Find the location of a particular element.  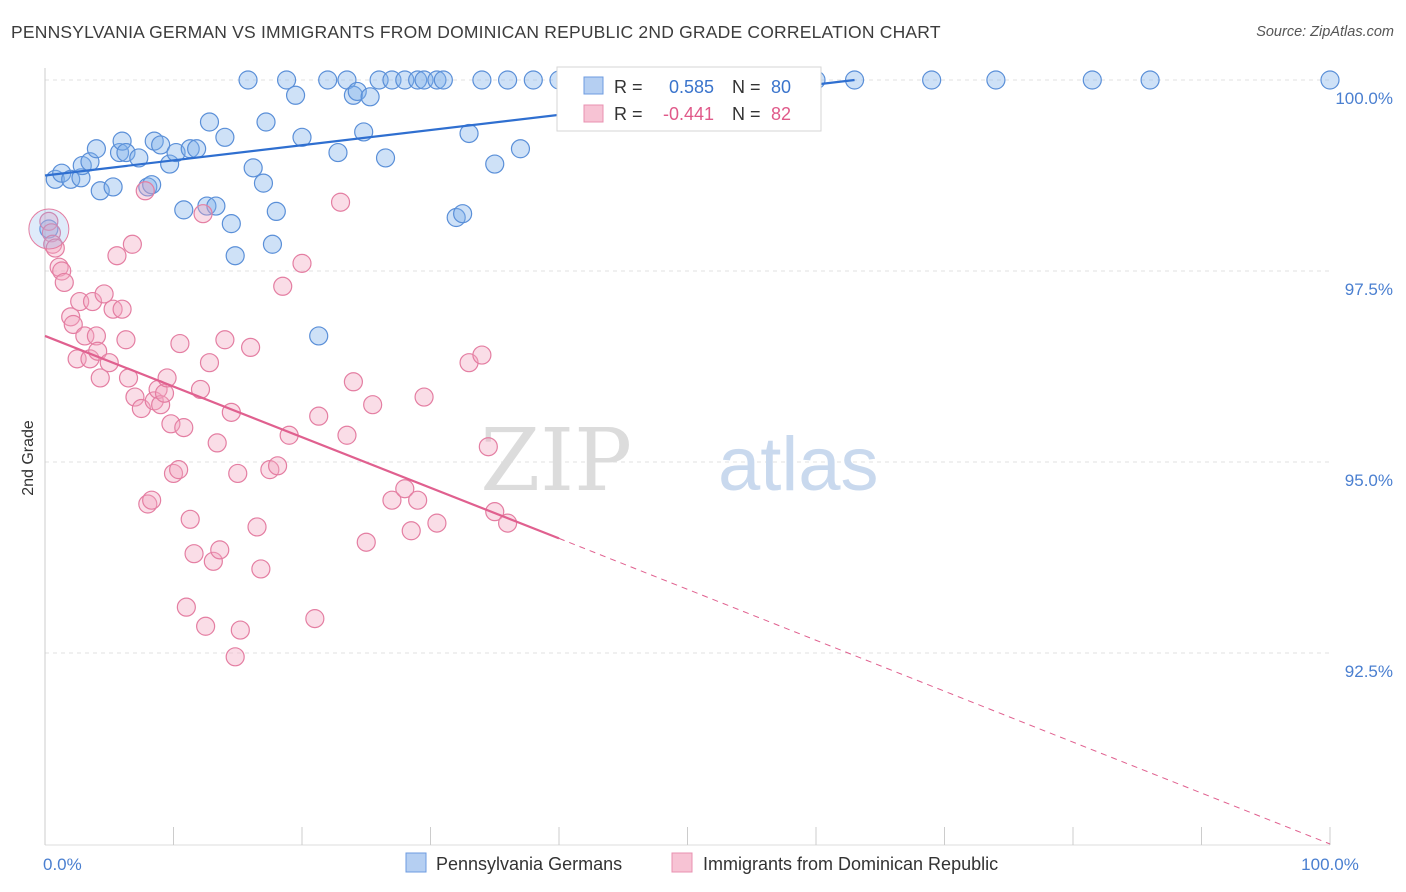

stats-swatch-blue is located at coordinates (593, 85).